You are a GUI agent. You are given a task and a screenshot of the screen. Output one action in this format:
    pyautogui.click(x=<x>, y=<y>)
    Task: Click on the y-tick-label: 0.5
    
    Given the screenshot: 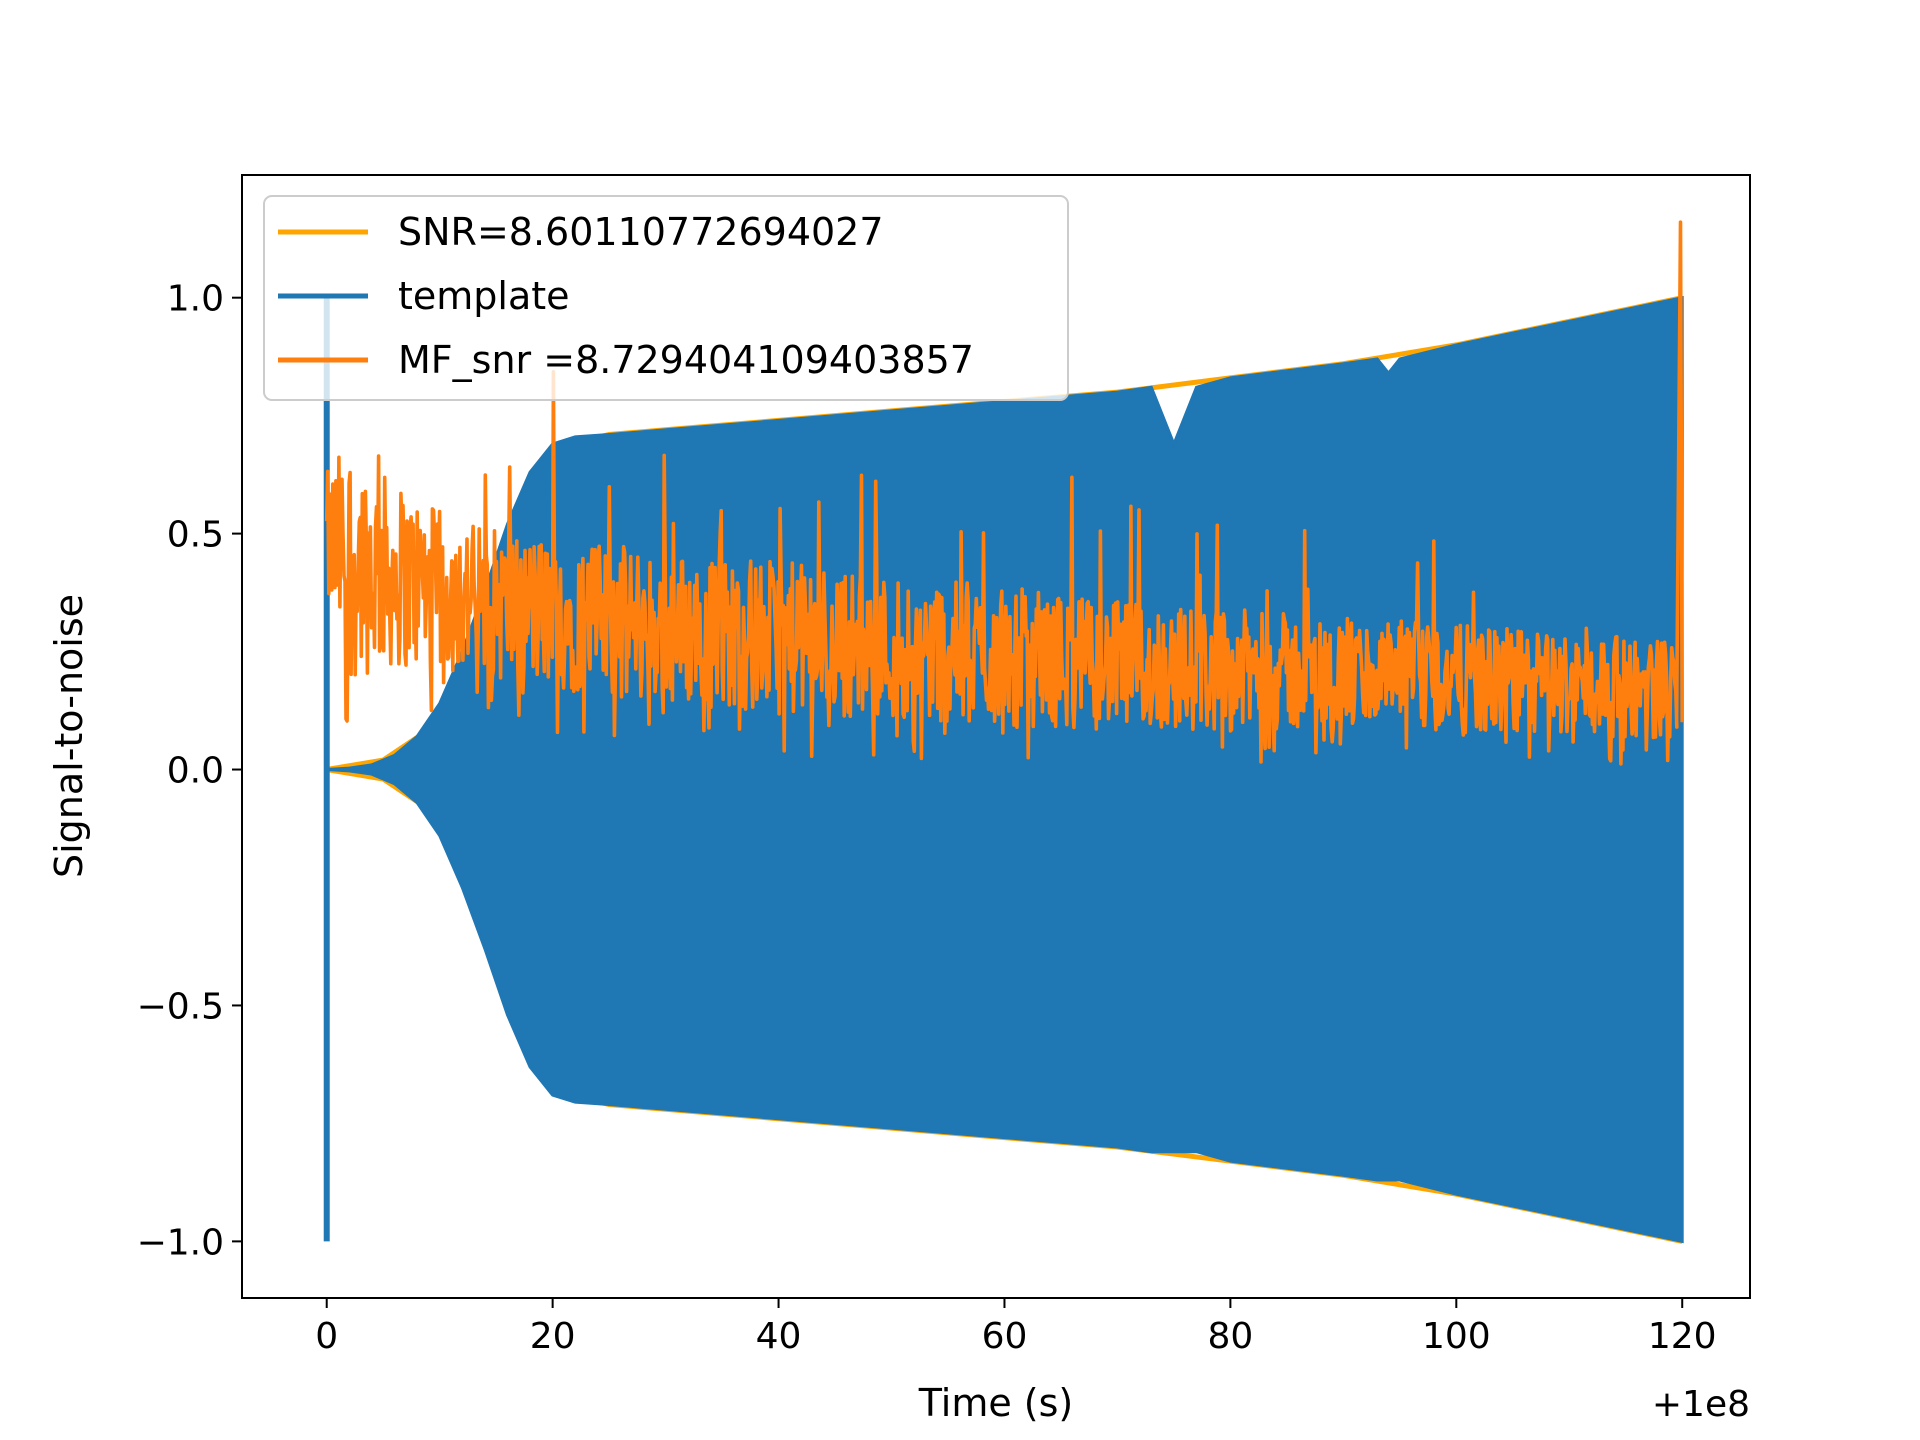 What is the action you would take?
    pyautogui.click(x=195, y=535)
    